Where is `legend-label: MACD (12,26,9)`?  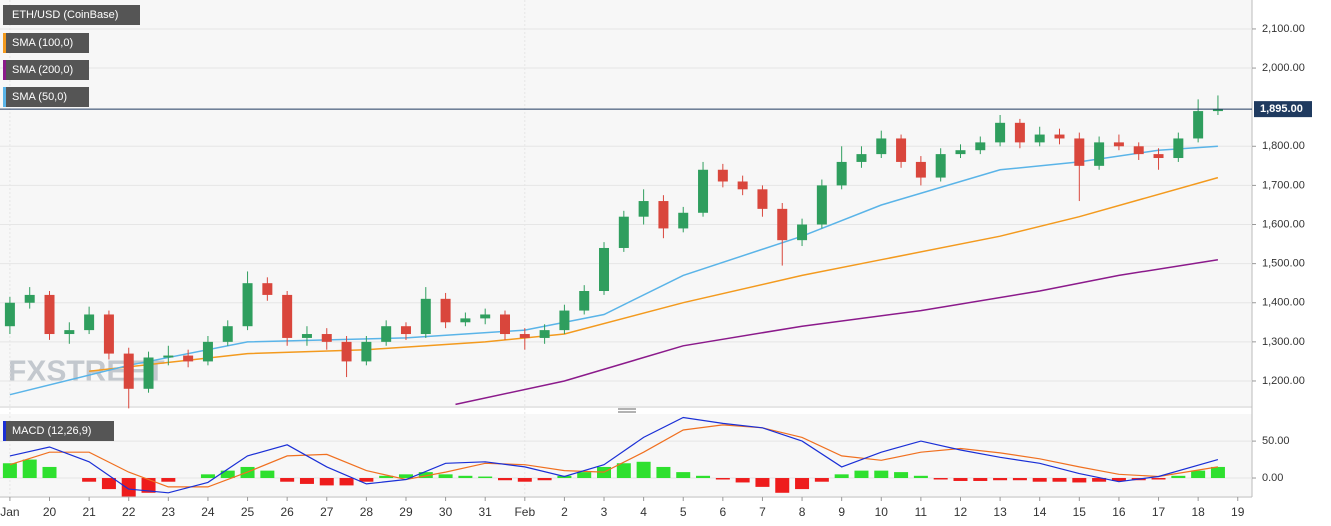 legend-label: MACD (12,26,9) is located at coordinates (51, 431).